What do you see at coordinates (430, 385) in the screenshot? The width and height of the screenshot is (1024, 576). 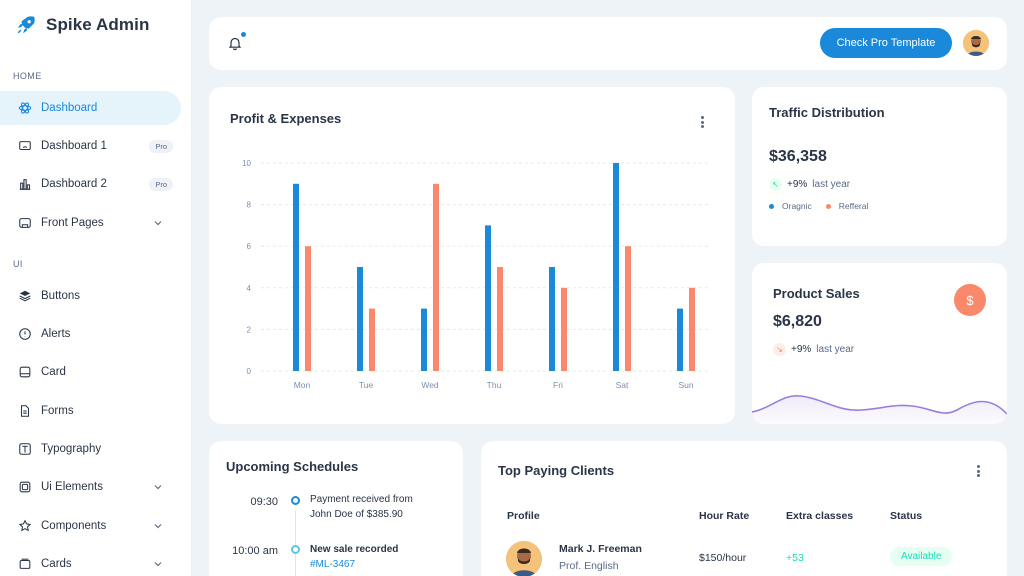 I see `x-tick-label: Wed` at bounding box center [430, 385].